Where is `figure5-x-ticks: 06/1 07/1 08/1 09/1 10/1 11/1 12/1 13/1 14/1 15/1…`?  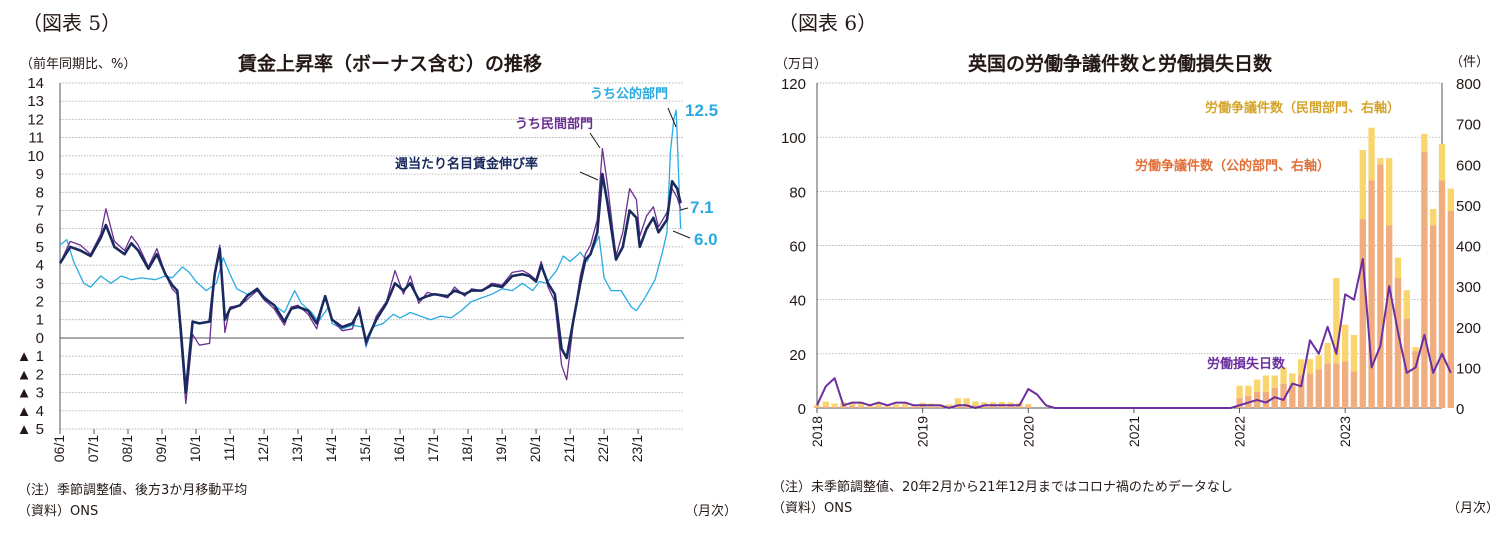 figure5-x-ticks: 06/1 07/1 08/1 09/1 10/1 11/1 12/1 13/1 14/1 15/1… is located at coordinates (348, 445).